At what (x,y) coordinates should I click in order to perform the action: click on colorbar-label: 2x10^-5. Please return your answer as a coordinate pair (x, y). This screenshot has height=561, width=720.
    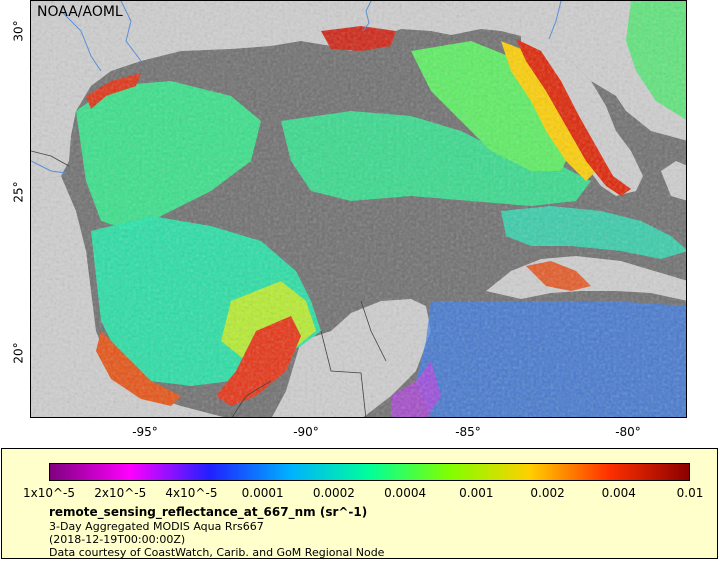
    Looking at the image, I should click on (120, 493).